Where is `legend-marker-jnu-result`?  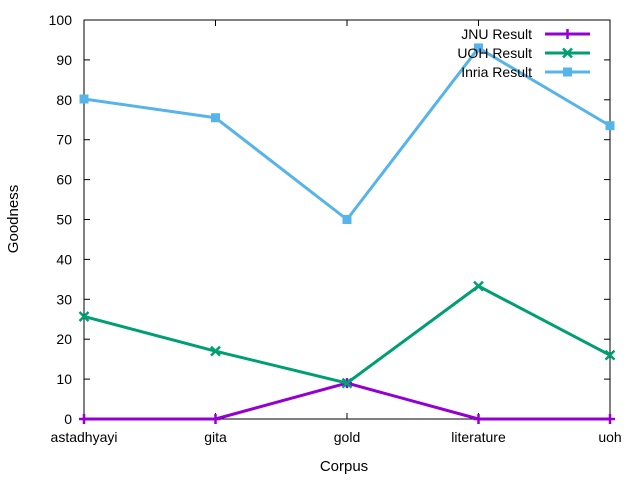
legend-marker-jnu-result is located at coordinates (567, 34).